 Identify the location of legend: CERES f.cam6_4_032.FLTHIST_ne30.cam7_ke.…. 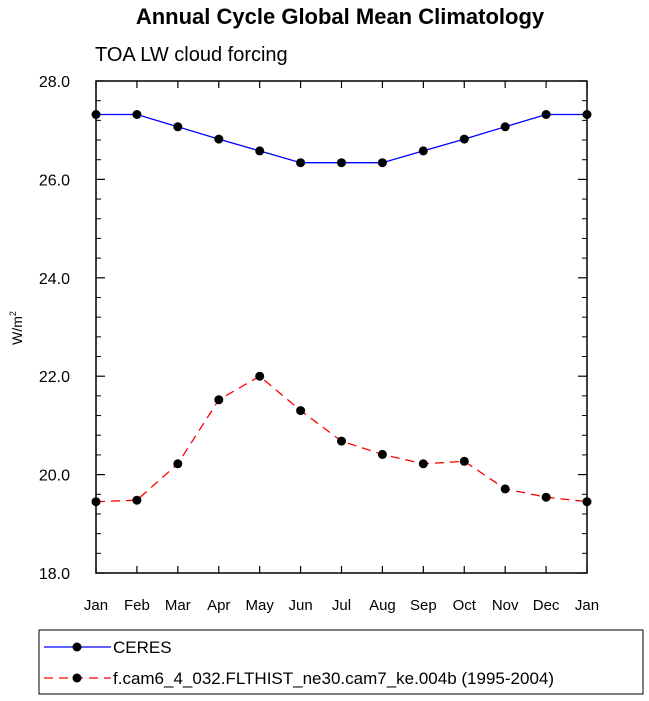
(341, 662).